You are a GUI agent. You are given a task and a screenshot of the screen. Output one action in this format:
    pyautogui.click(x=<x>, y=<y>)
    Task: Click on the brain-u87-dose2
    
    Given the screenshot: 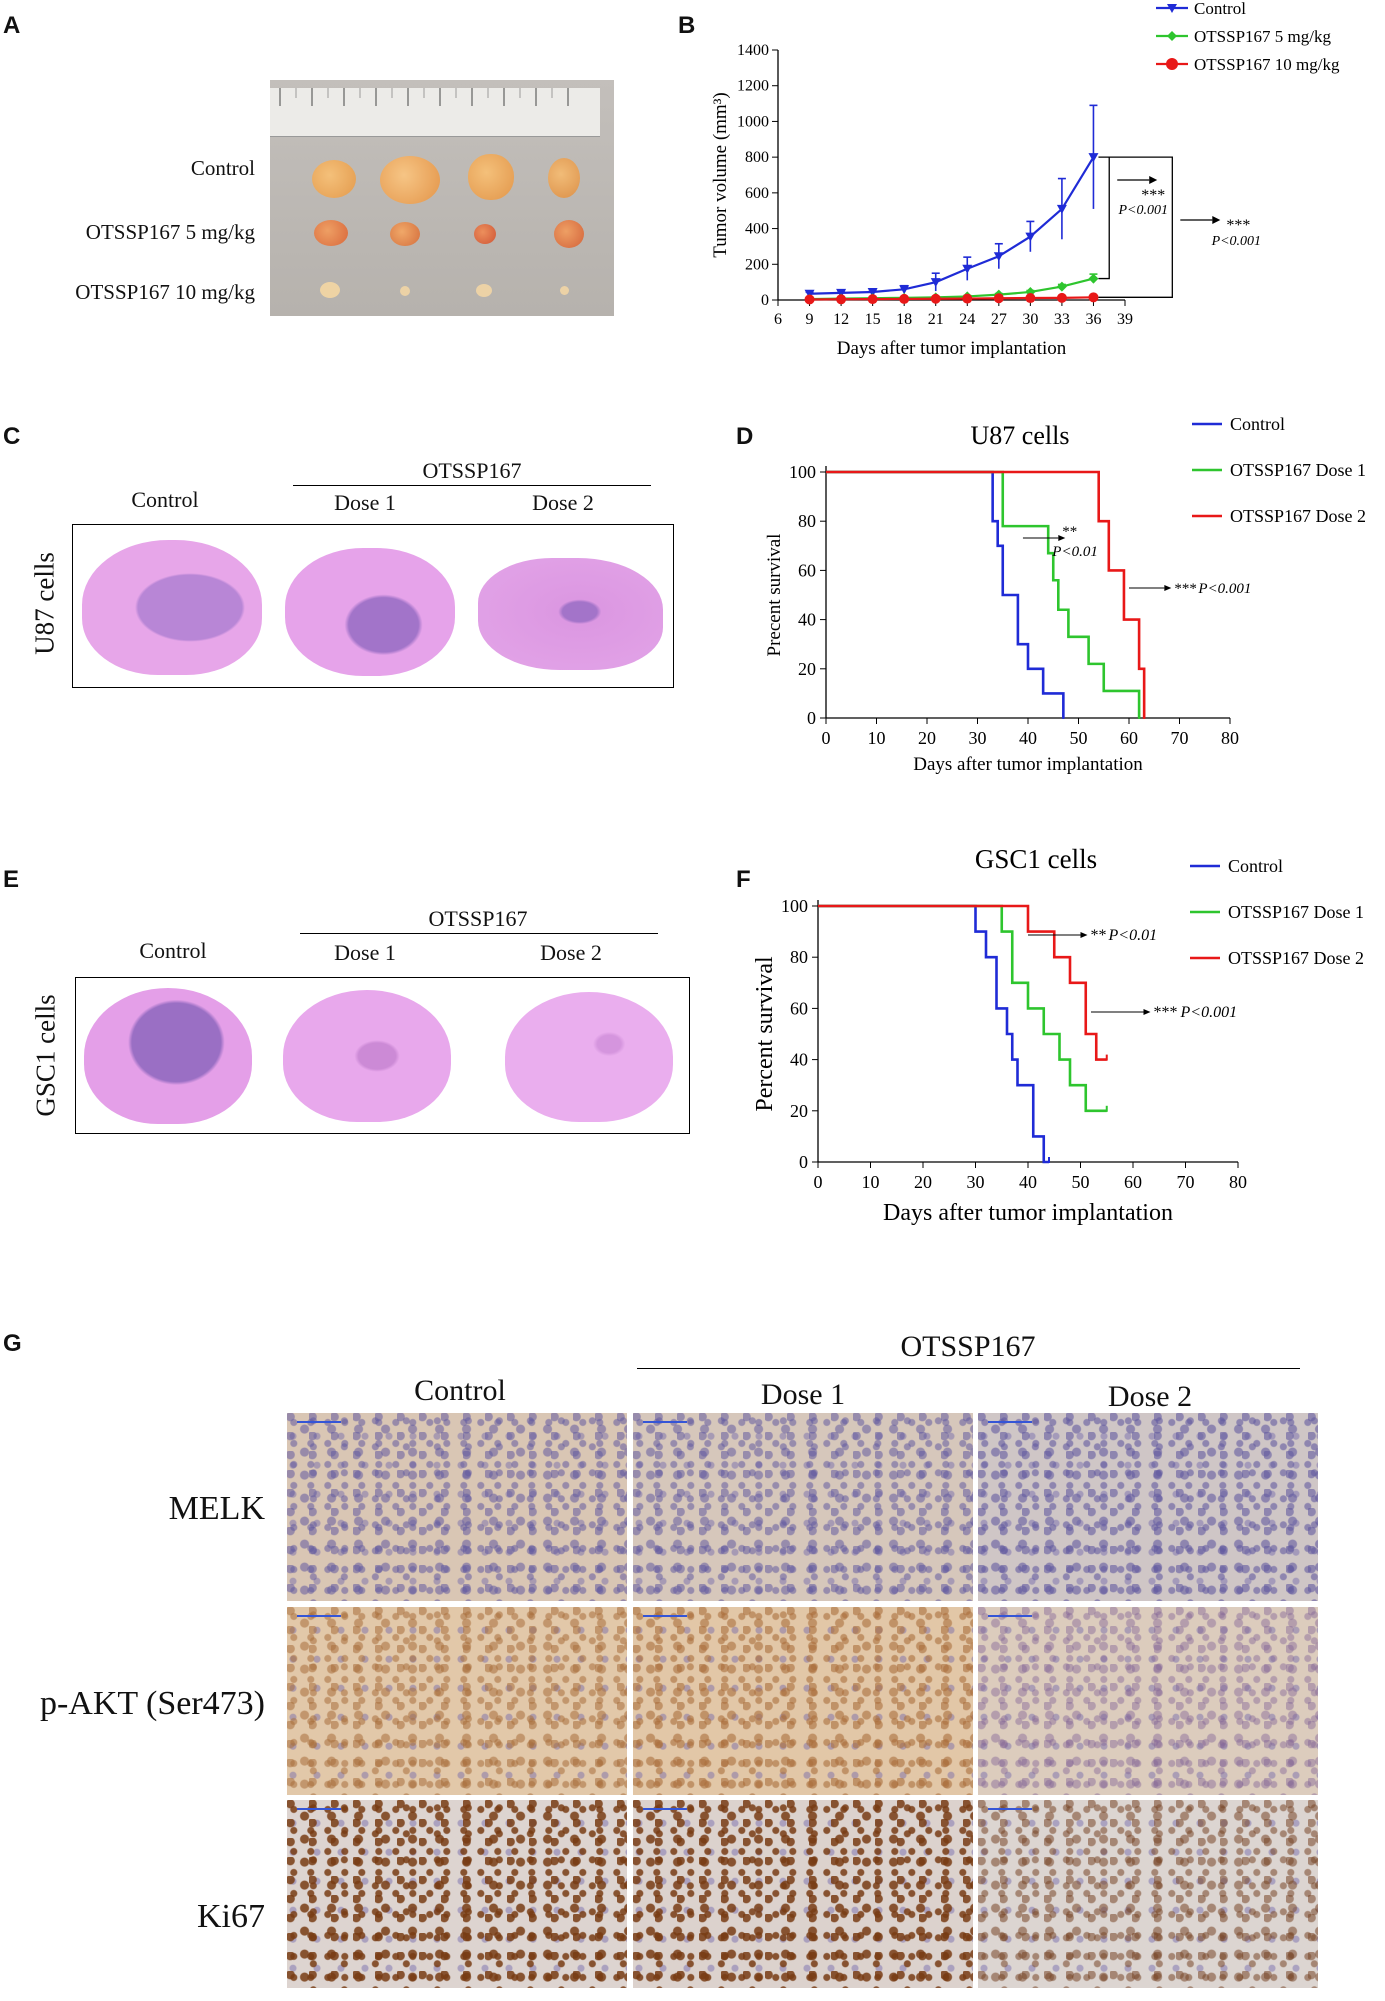 What is the action you would take?
    pyautogui.click(x=570, y=614)
    